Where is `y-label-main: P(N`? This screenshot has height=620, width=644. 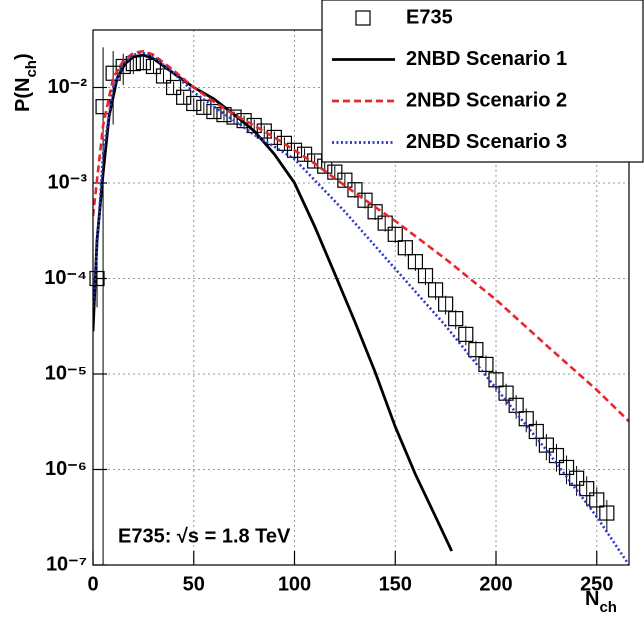 y-label-main: P(N is located at coordinates (23, 95).